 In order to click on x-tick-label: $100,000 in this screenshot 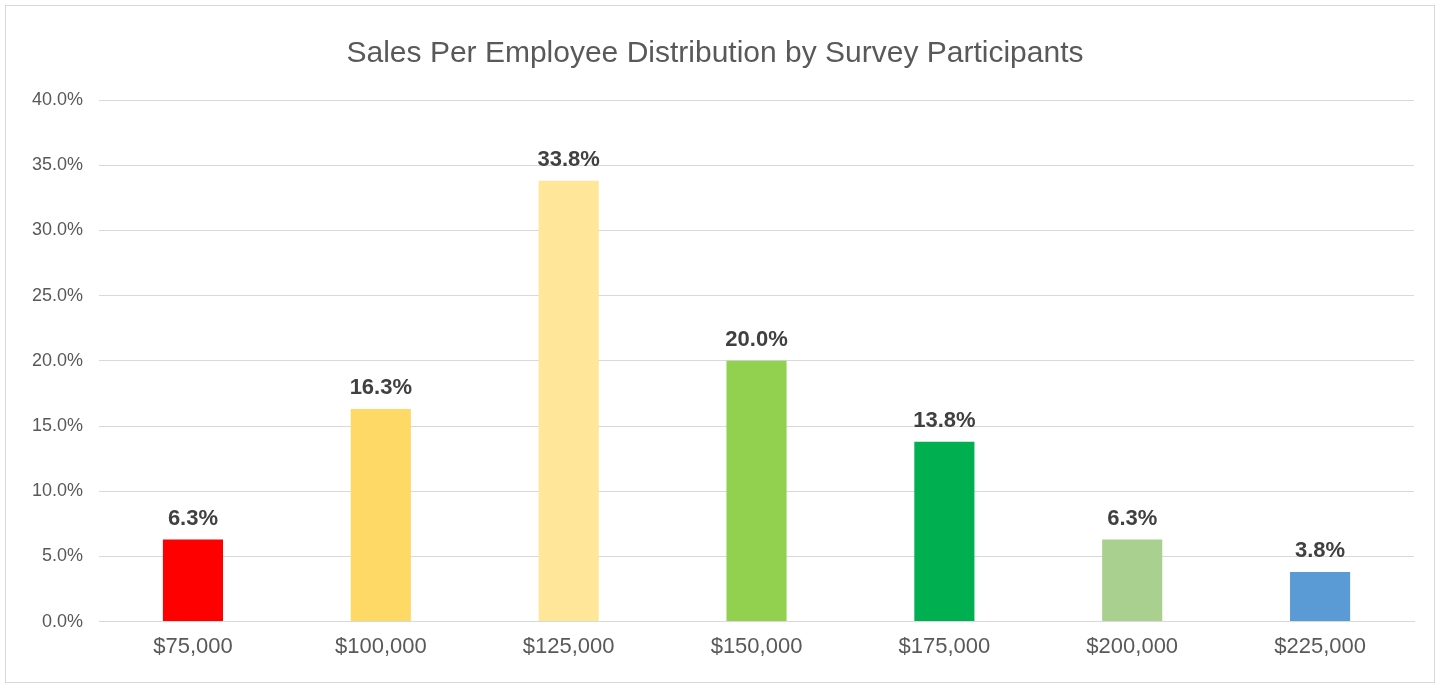, I will do `click(380, 645)`.